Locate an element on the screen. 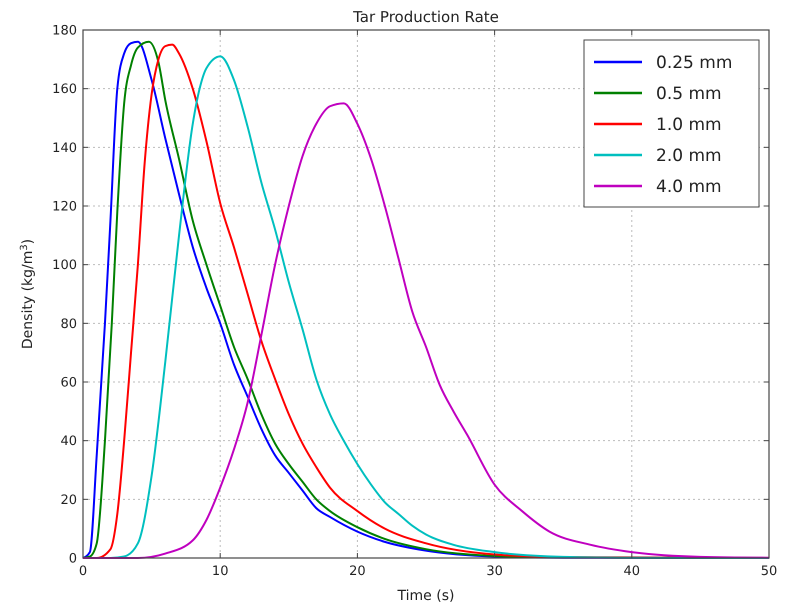  y-tick-label: 180 is located at coordinates (64, 31).